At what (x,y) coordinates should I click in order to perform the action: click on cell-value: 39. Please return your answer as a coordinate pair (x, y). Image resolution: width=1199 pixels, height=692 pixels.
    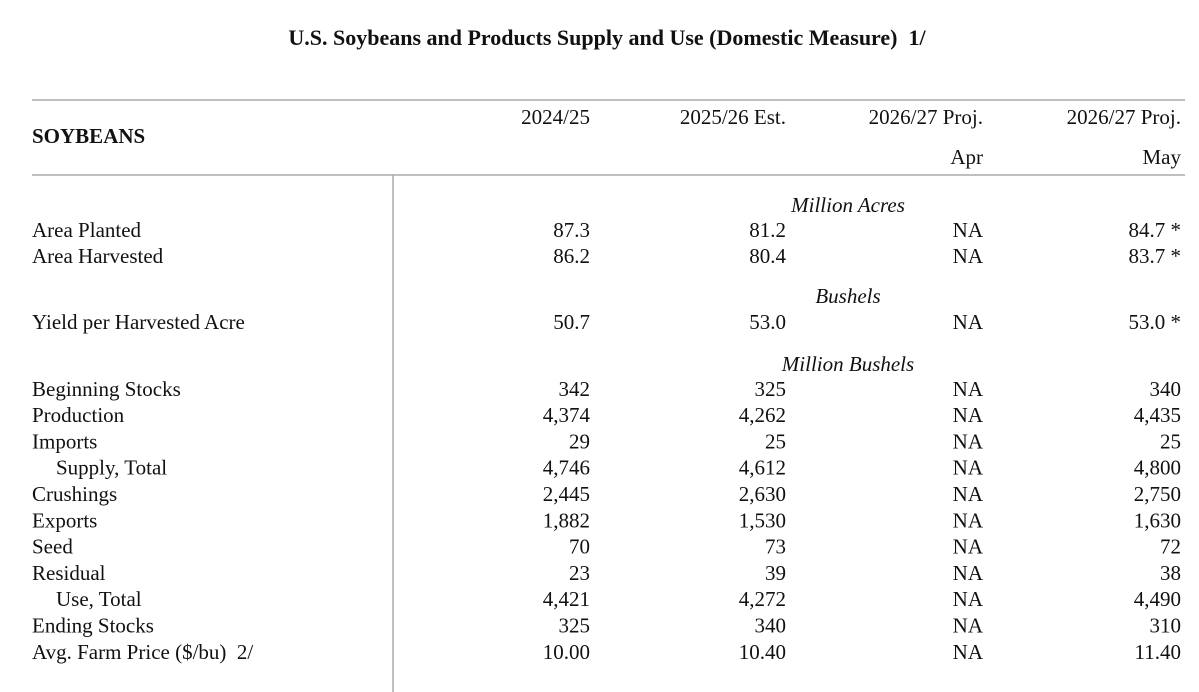
    Looking at the image, I should click on (775, 573).